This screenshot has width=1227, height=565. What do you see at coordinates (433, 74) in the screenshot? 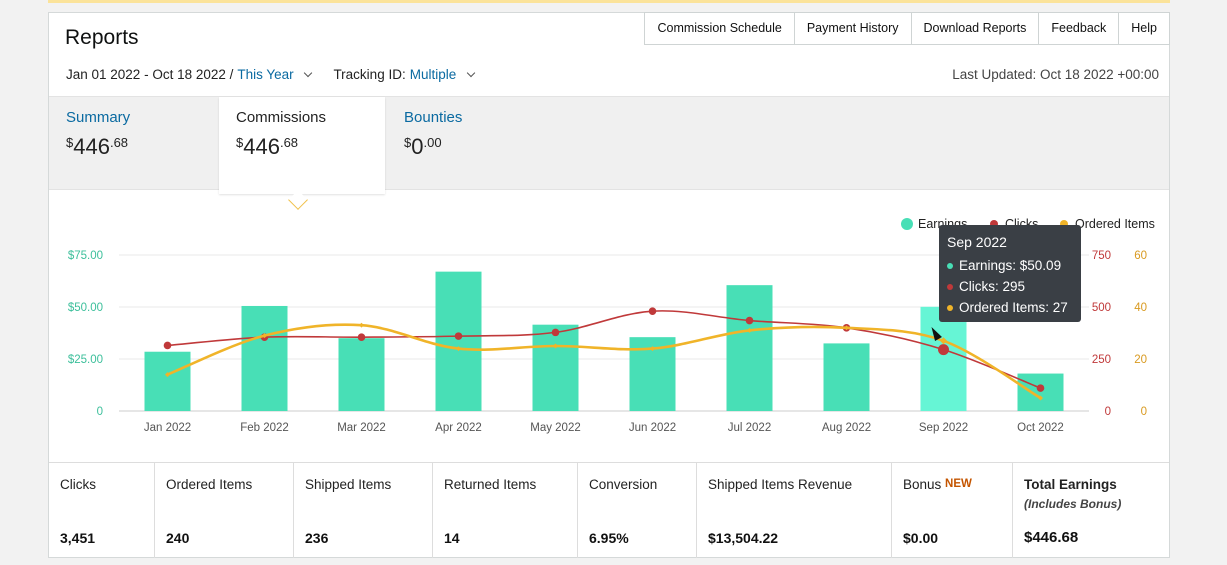
I see `tracking-id-value: Multiple` at bounding box center [433, 74].